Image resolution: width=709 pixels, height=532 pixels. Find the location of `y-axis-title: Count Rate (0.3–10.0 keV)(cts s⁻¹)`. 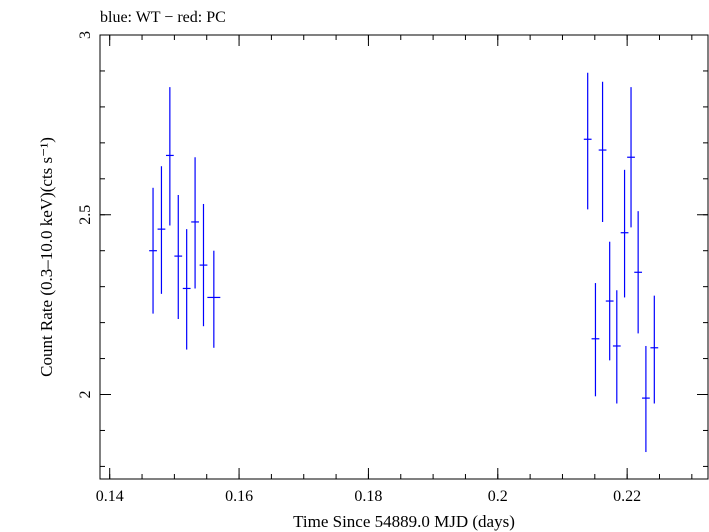

y-axis-title: Count Rate (0.3–10.0 keV)(cts s⁻¹) is located at coordinates (46, 257).